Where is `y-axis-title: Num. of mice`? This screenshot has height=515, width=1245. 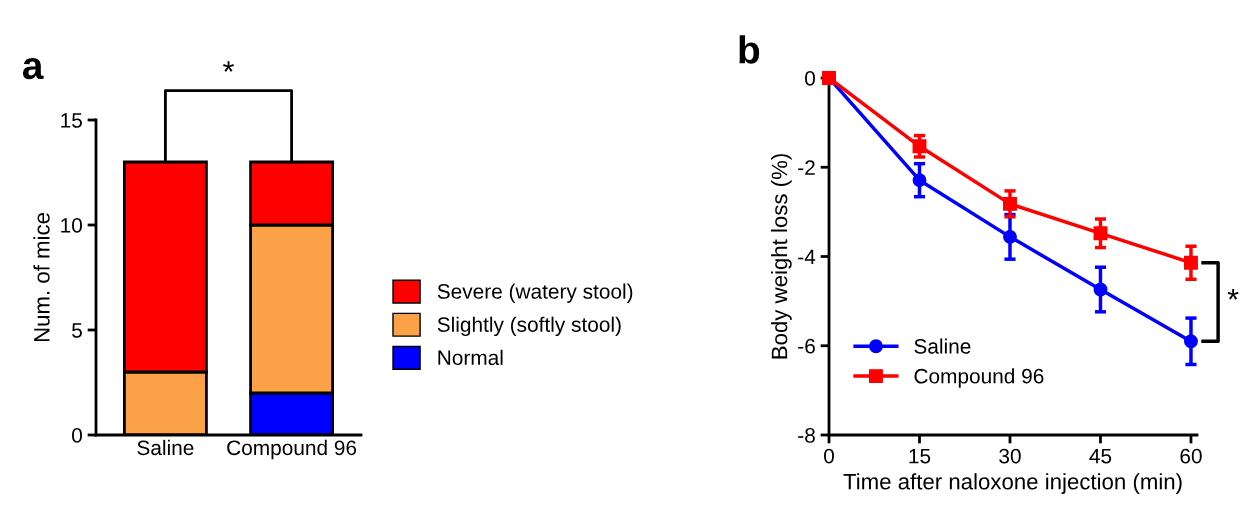
y-axis-title: Num. of mice is located at coordinates (41, 277).